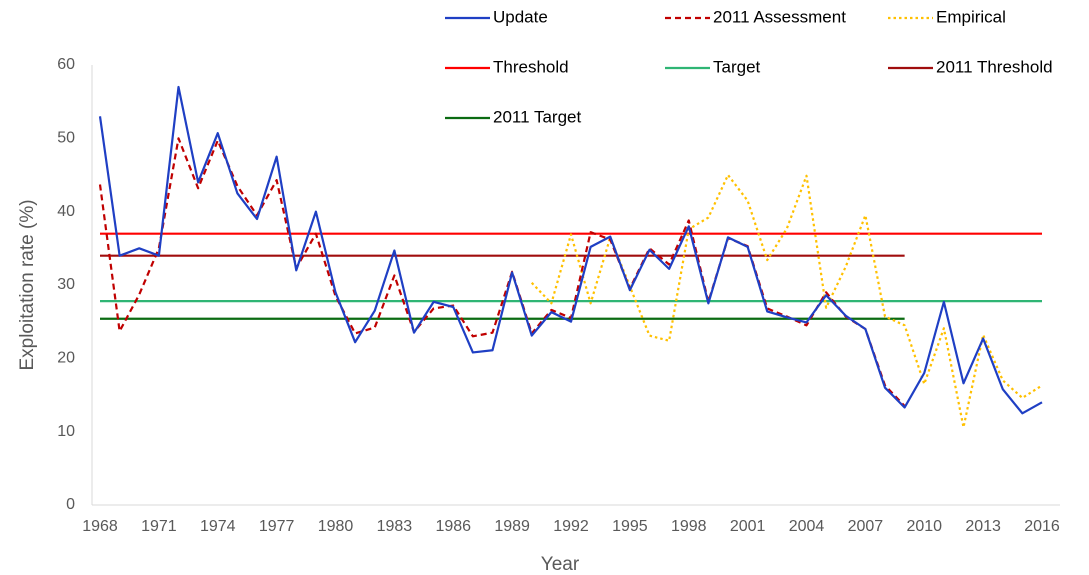  Describe the element at coordinates (453, 526) in the screenshot. I see `x-tick-label: 1986` at that location.